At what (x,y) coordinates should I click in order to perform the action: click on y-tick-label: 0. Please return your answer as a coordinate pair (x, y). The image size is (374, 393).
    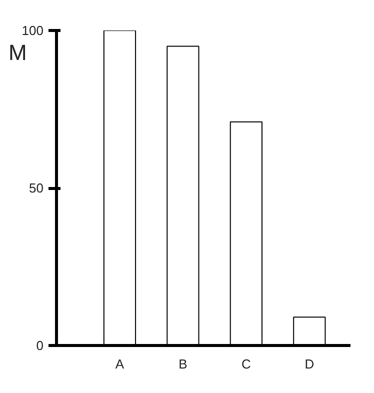
    Looking at the image, I should click on (40, 345).